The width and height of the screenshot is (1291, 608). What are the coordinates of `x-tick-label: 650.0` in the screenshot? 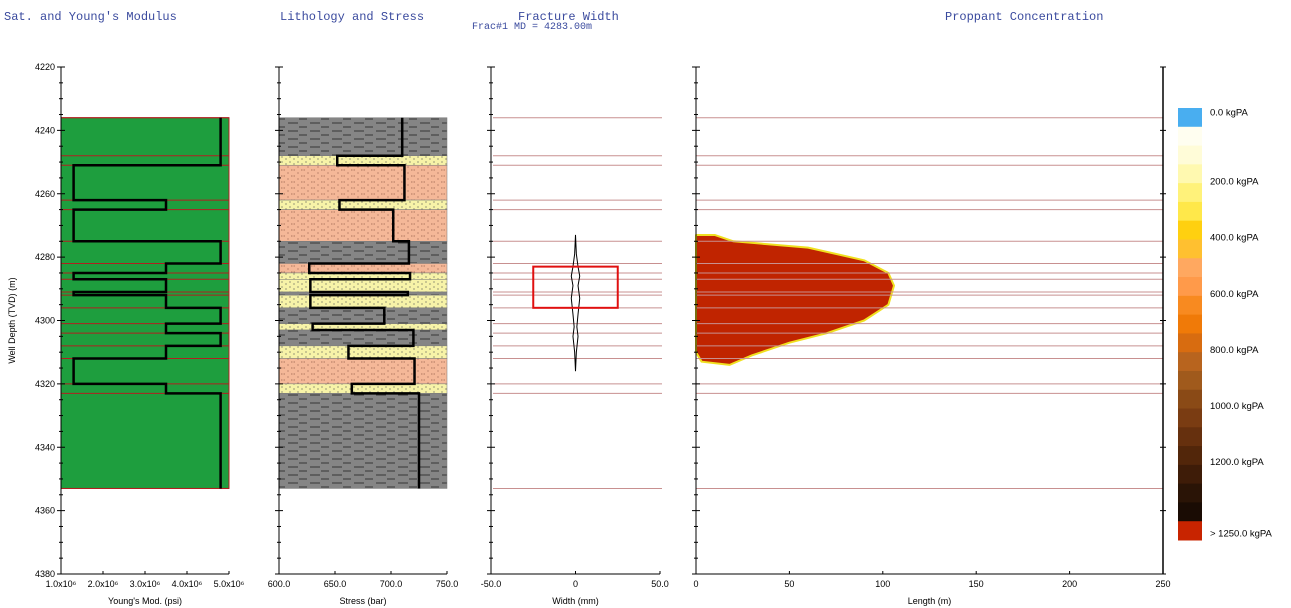 It's located at (335, 584).